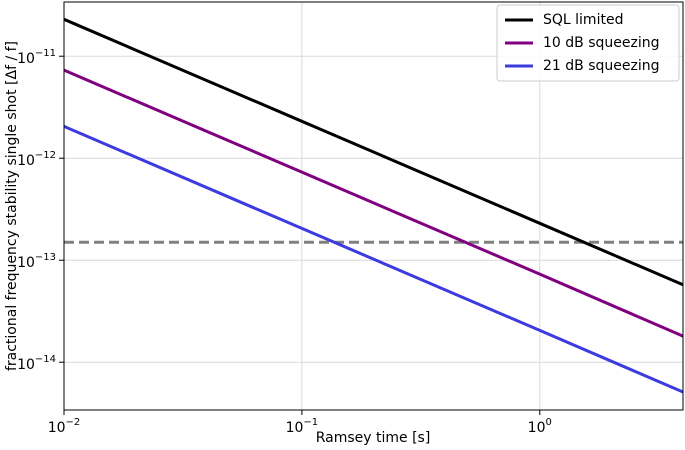 The image size is (685, 450). I want to click on legend-label: 21 dB squeezing, so click(601, 66).